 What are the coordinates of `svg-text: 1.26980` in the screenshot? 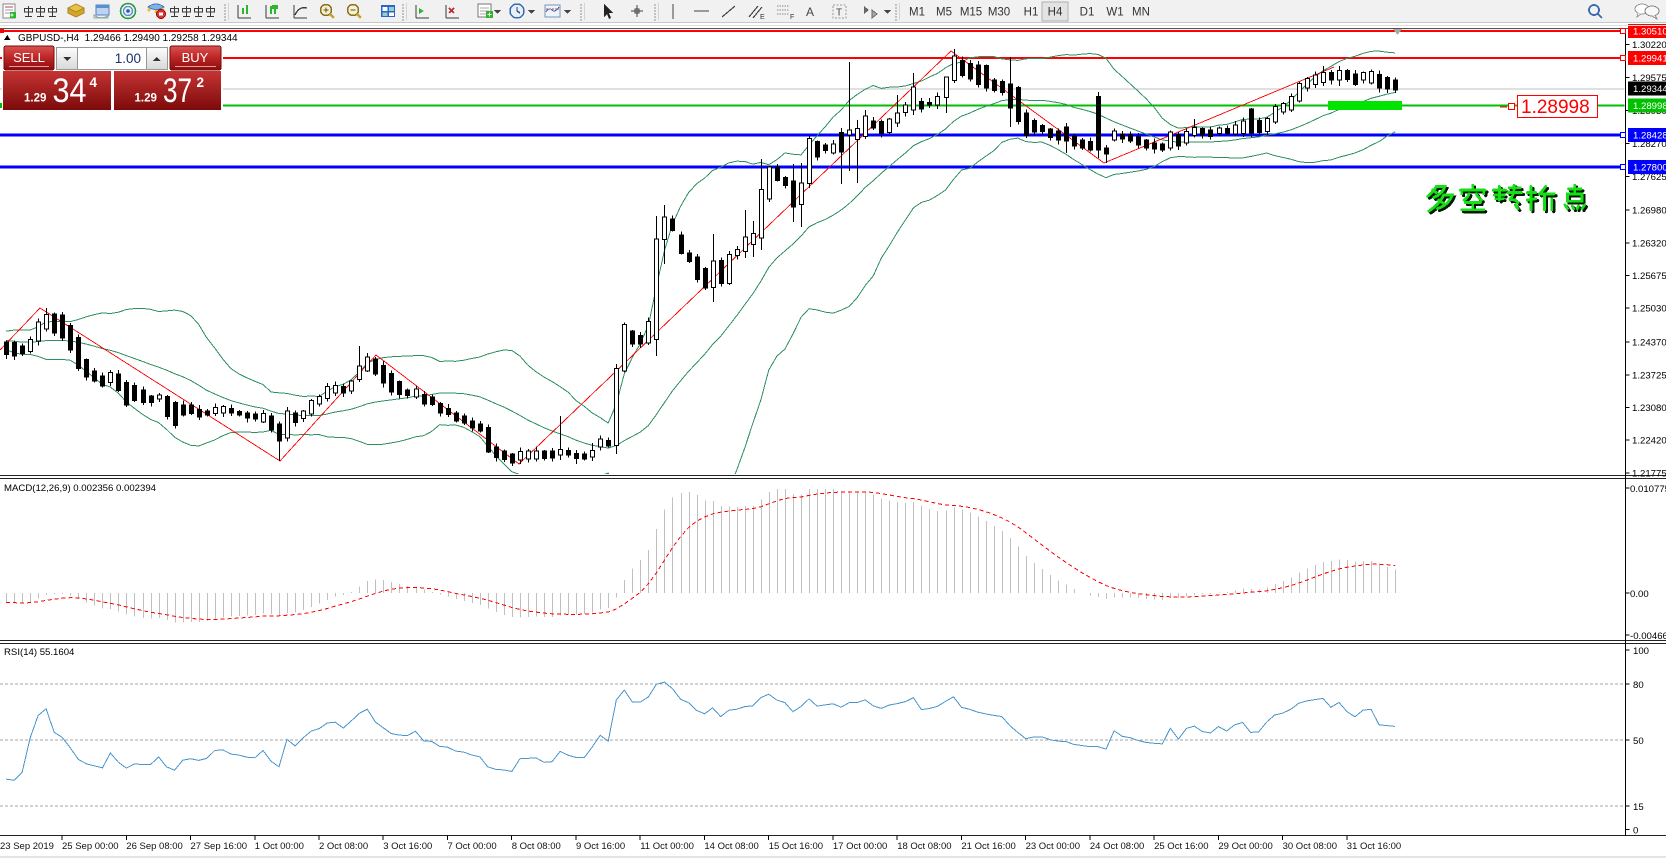 It's located at (1649, 211).